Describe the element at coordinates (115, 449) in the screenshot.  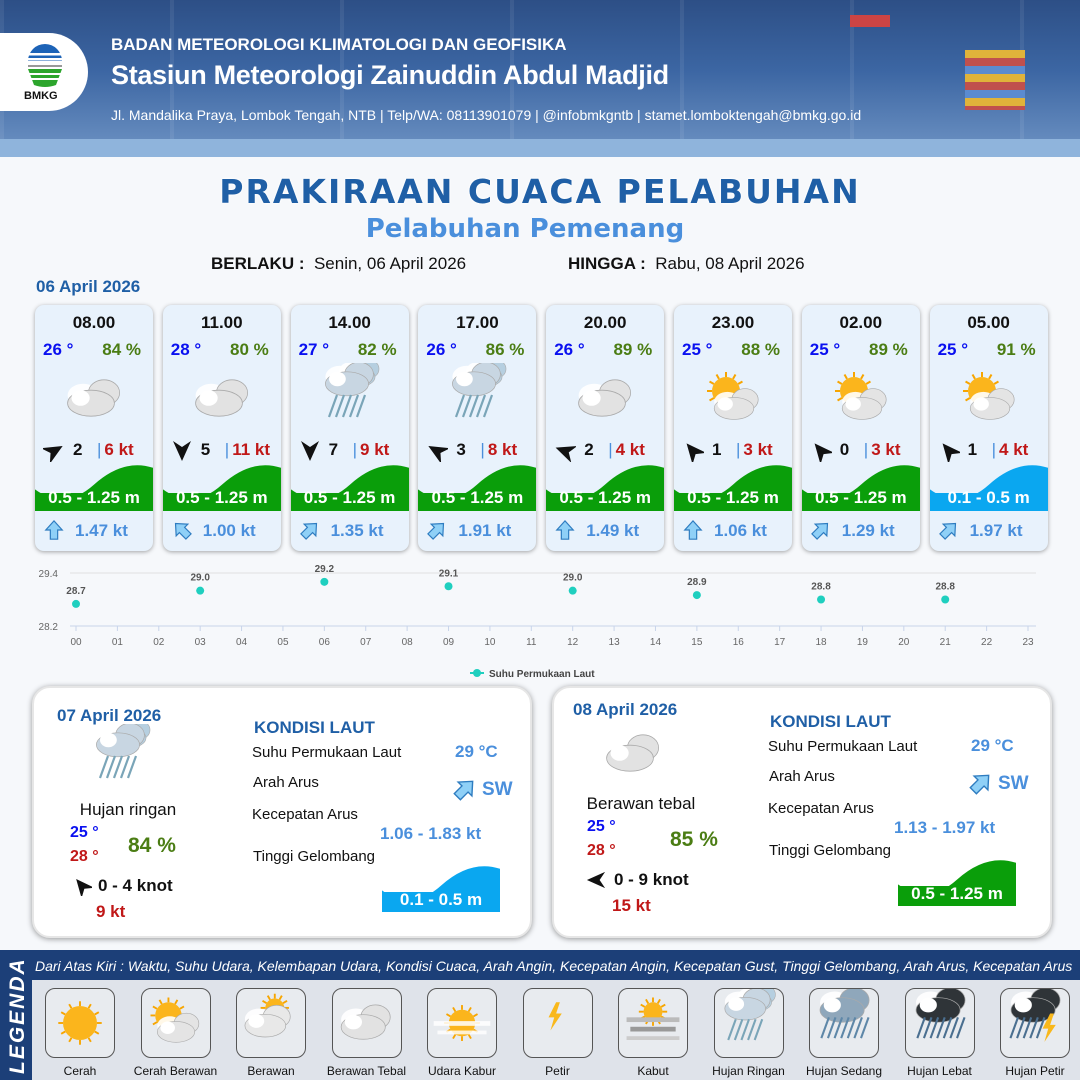
I see `card-gust: | 6 kt` at that location.